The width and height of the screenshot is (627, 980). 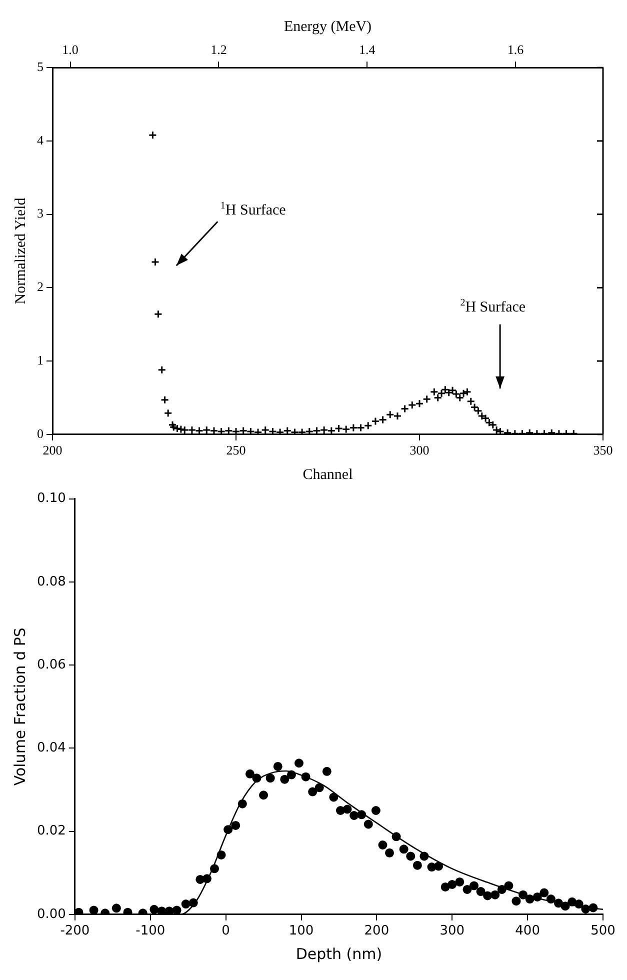 I want to click on y-tick-label: 0.06, so click(x=51, y=664).